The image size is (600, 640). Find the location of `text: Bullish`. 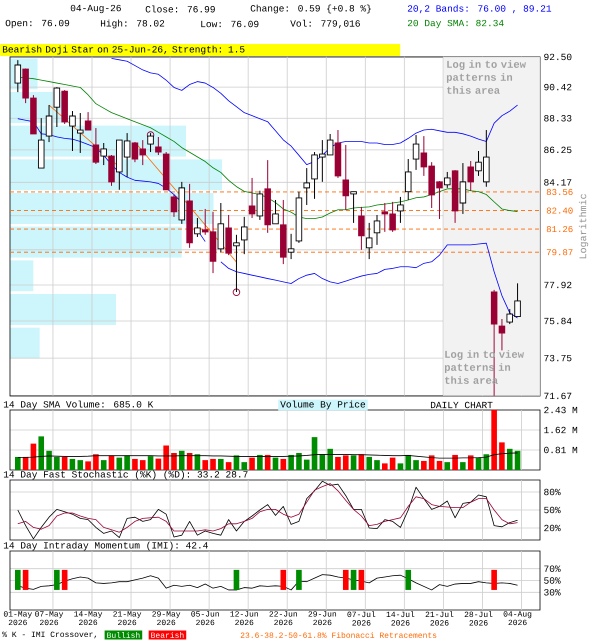

text: Bullish is located at coordinates (123, 635).